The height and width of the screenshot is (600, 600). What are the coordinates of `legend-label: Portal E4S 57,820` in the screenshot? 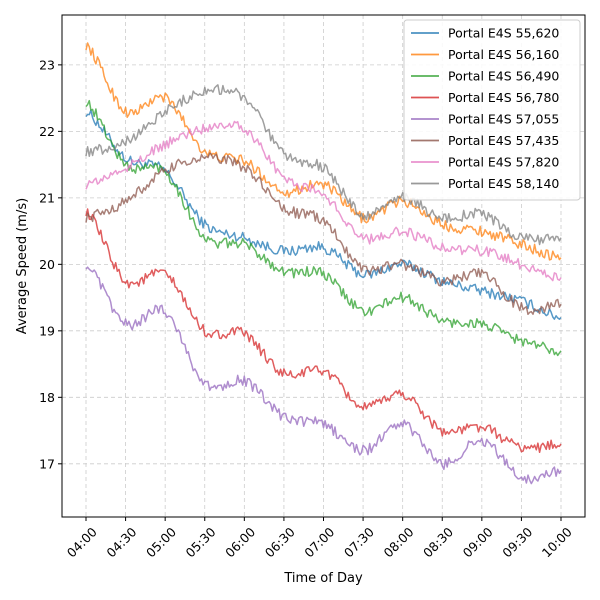 It's located at (503, 162).